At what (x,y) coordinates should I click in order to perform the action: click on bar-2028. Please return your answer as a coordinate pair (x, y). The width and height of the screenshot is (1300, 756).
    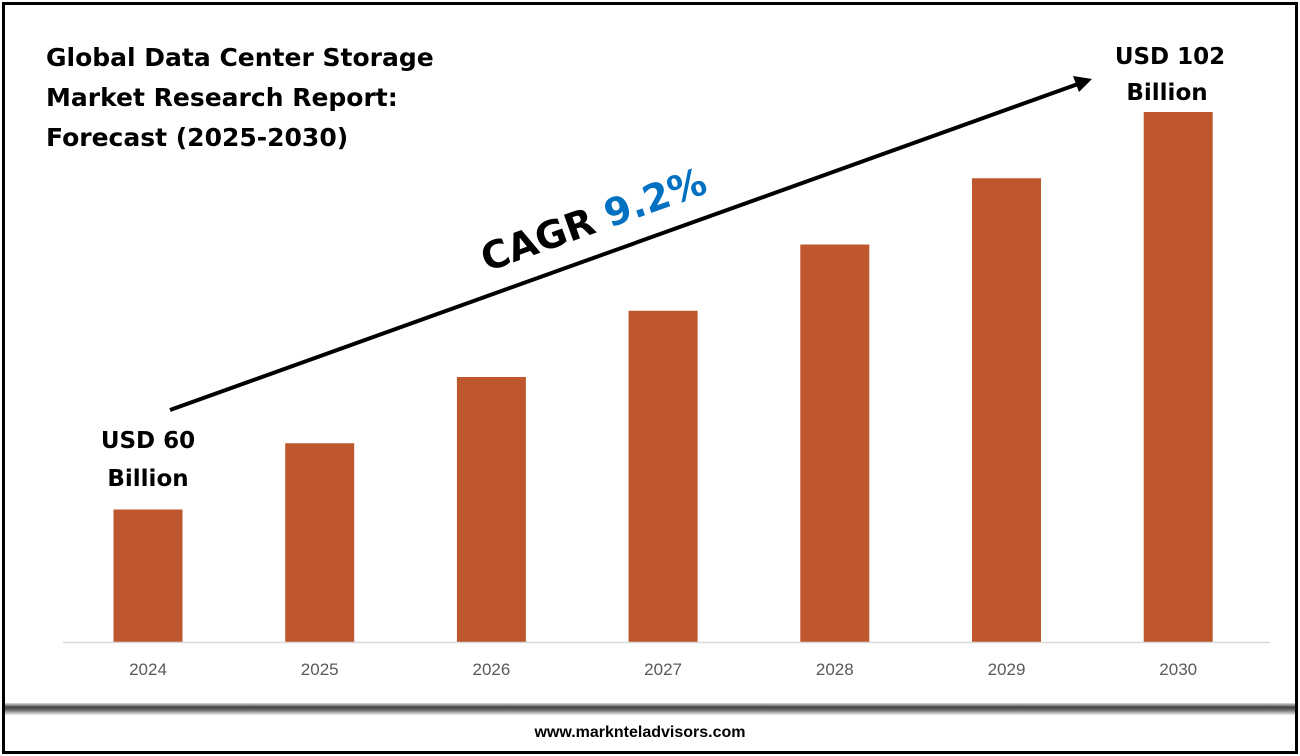
    Looking at the image, I should click on (835, 443).